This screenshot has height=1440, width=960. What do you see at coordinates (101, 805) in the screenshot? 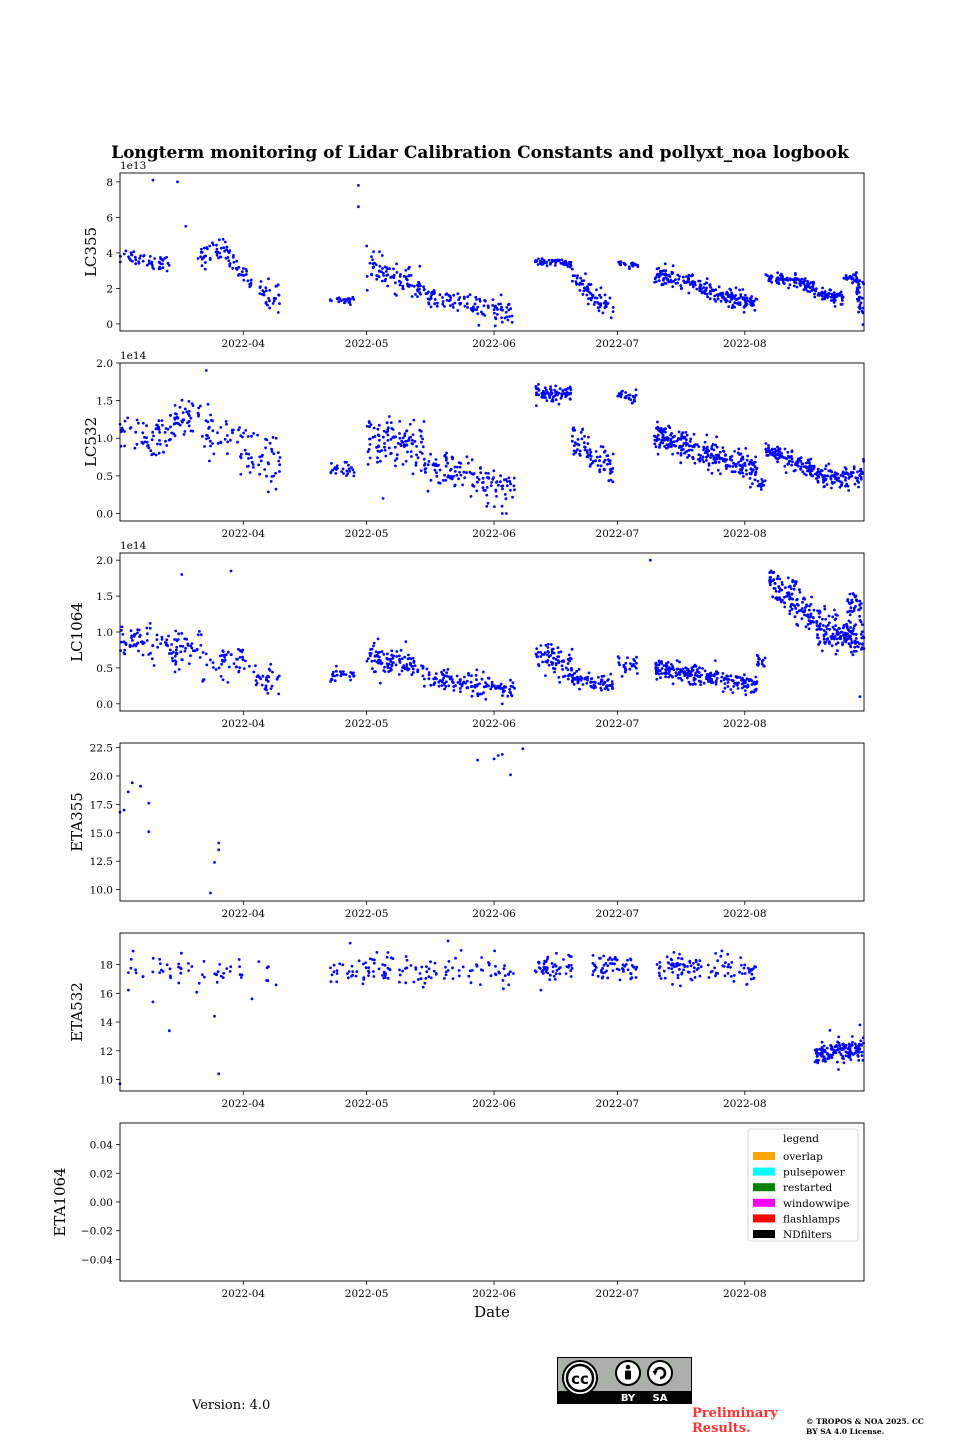
I see `y-tick-label: 17.5` at bounding box center [101, 805].